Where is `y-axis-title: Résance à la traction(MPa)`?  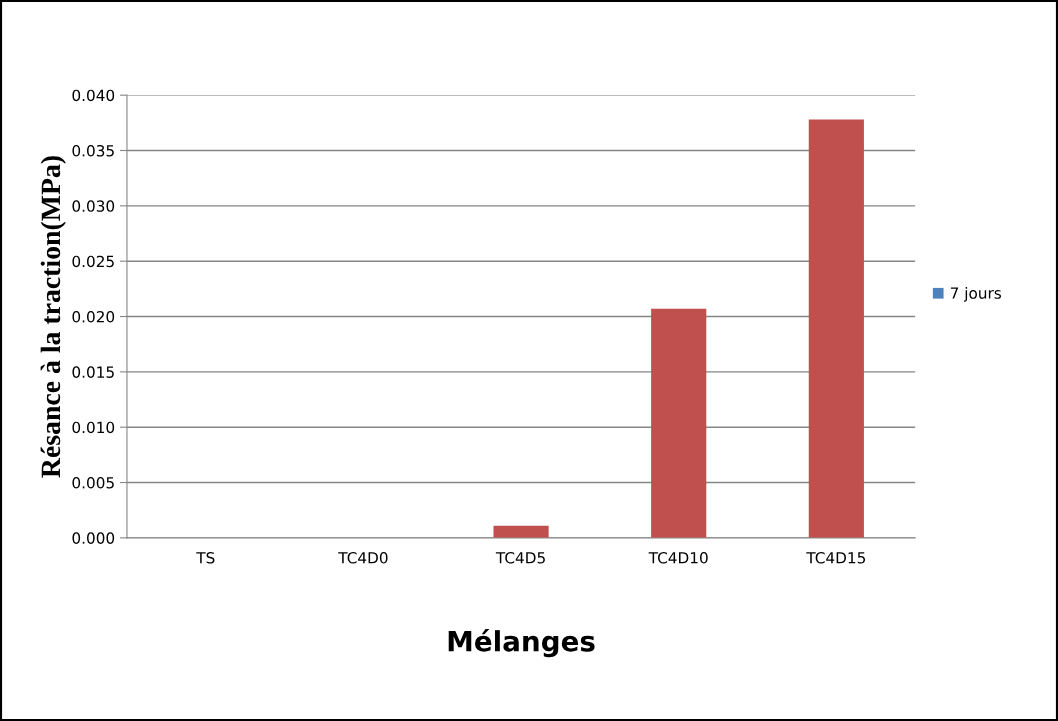 y-axis-title: Résance à la traction(MPa) is located at coordinates (53, 317).